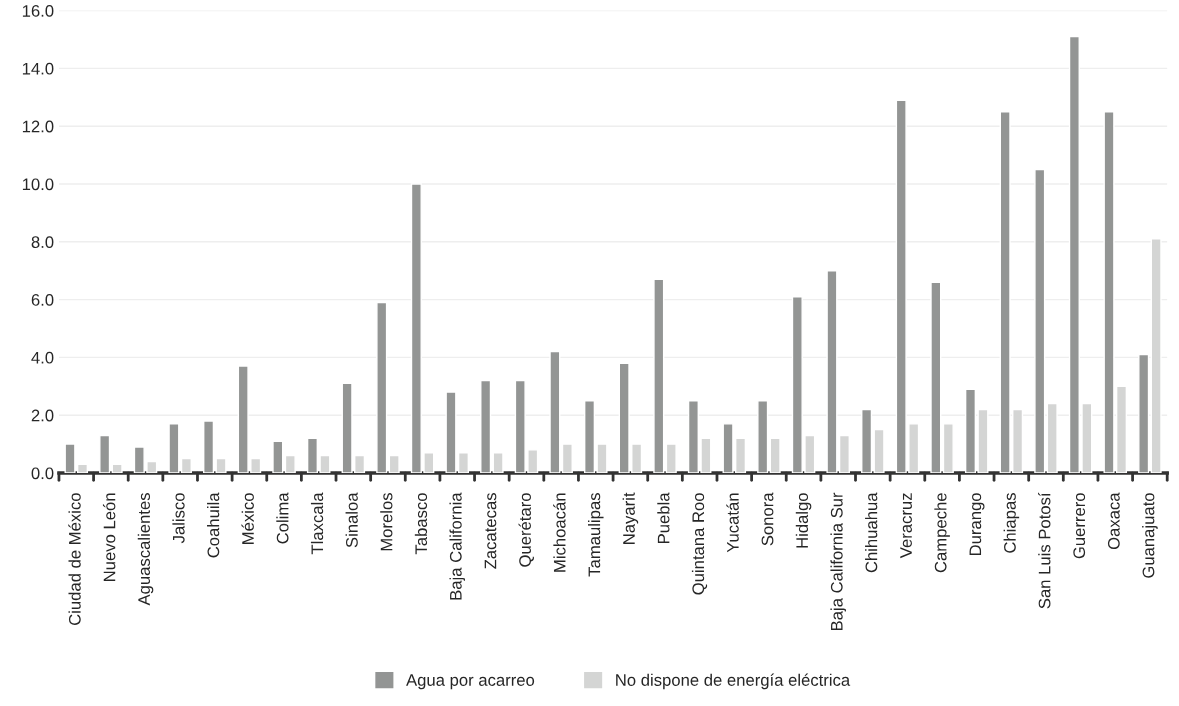 Image resolution: width=1179 pixels, height=706 pixels. Describe the element at coordinates (38, 10) in the screenshot. I see `y-tick-label: 16.0` at that location.